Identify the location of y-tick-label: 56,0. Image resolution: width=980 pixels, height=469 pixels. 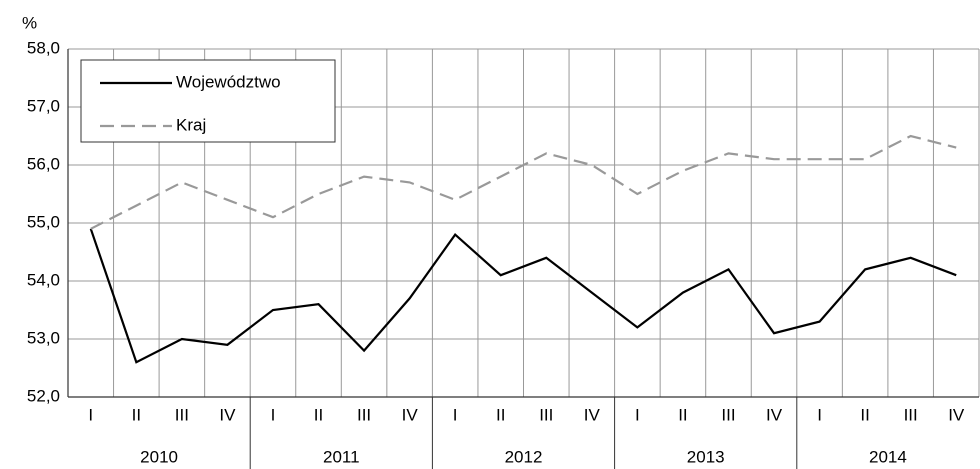
(43, 163).